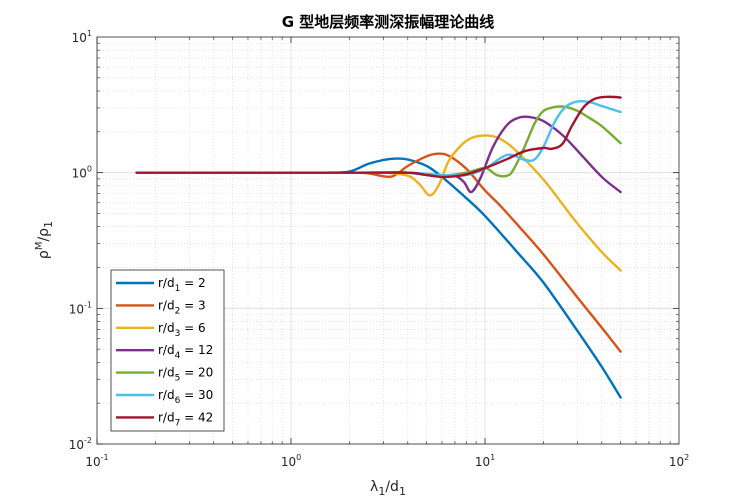  I want to click on x-tick-labels: 10⁻¹ 10⁰ 10¹ 10², so click(387, 461).